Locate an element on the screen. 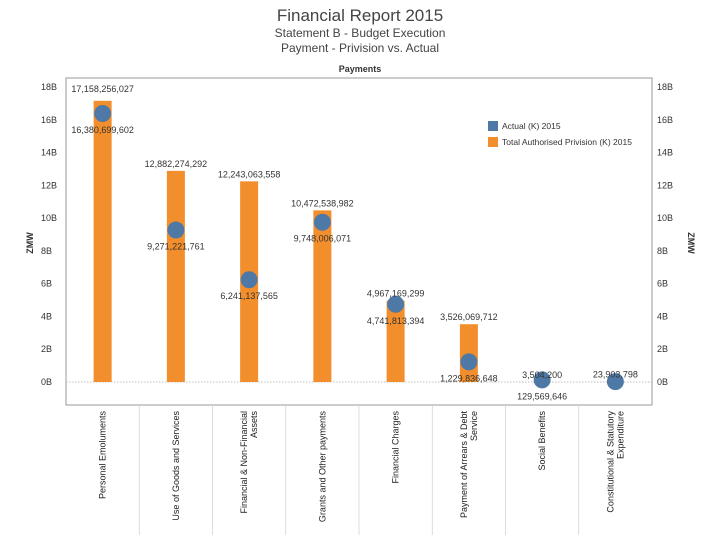  legend-swatch-actual is located at coordinates (493, 126).